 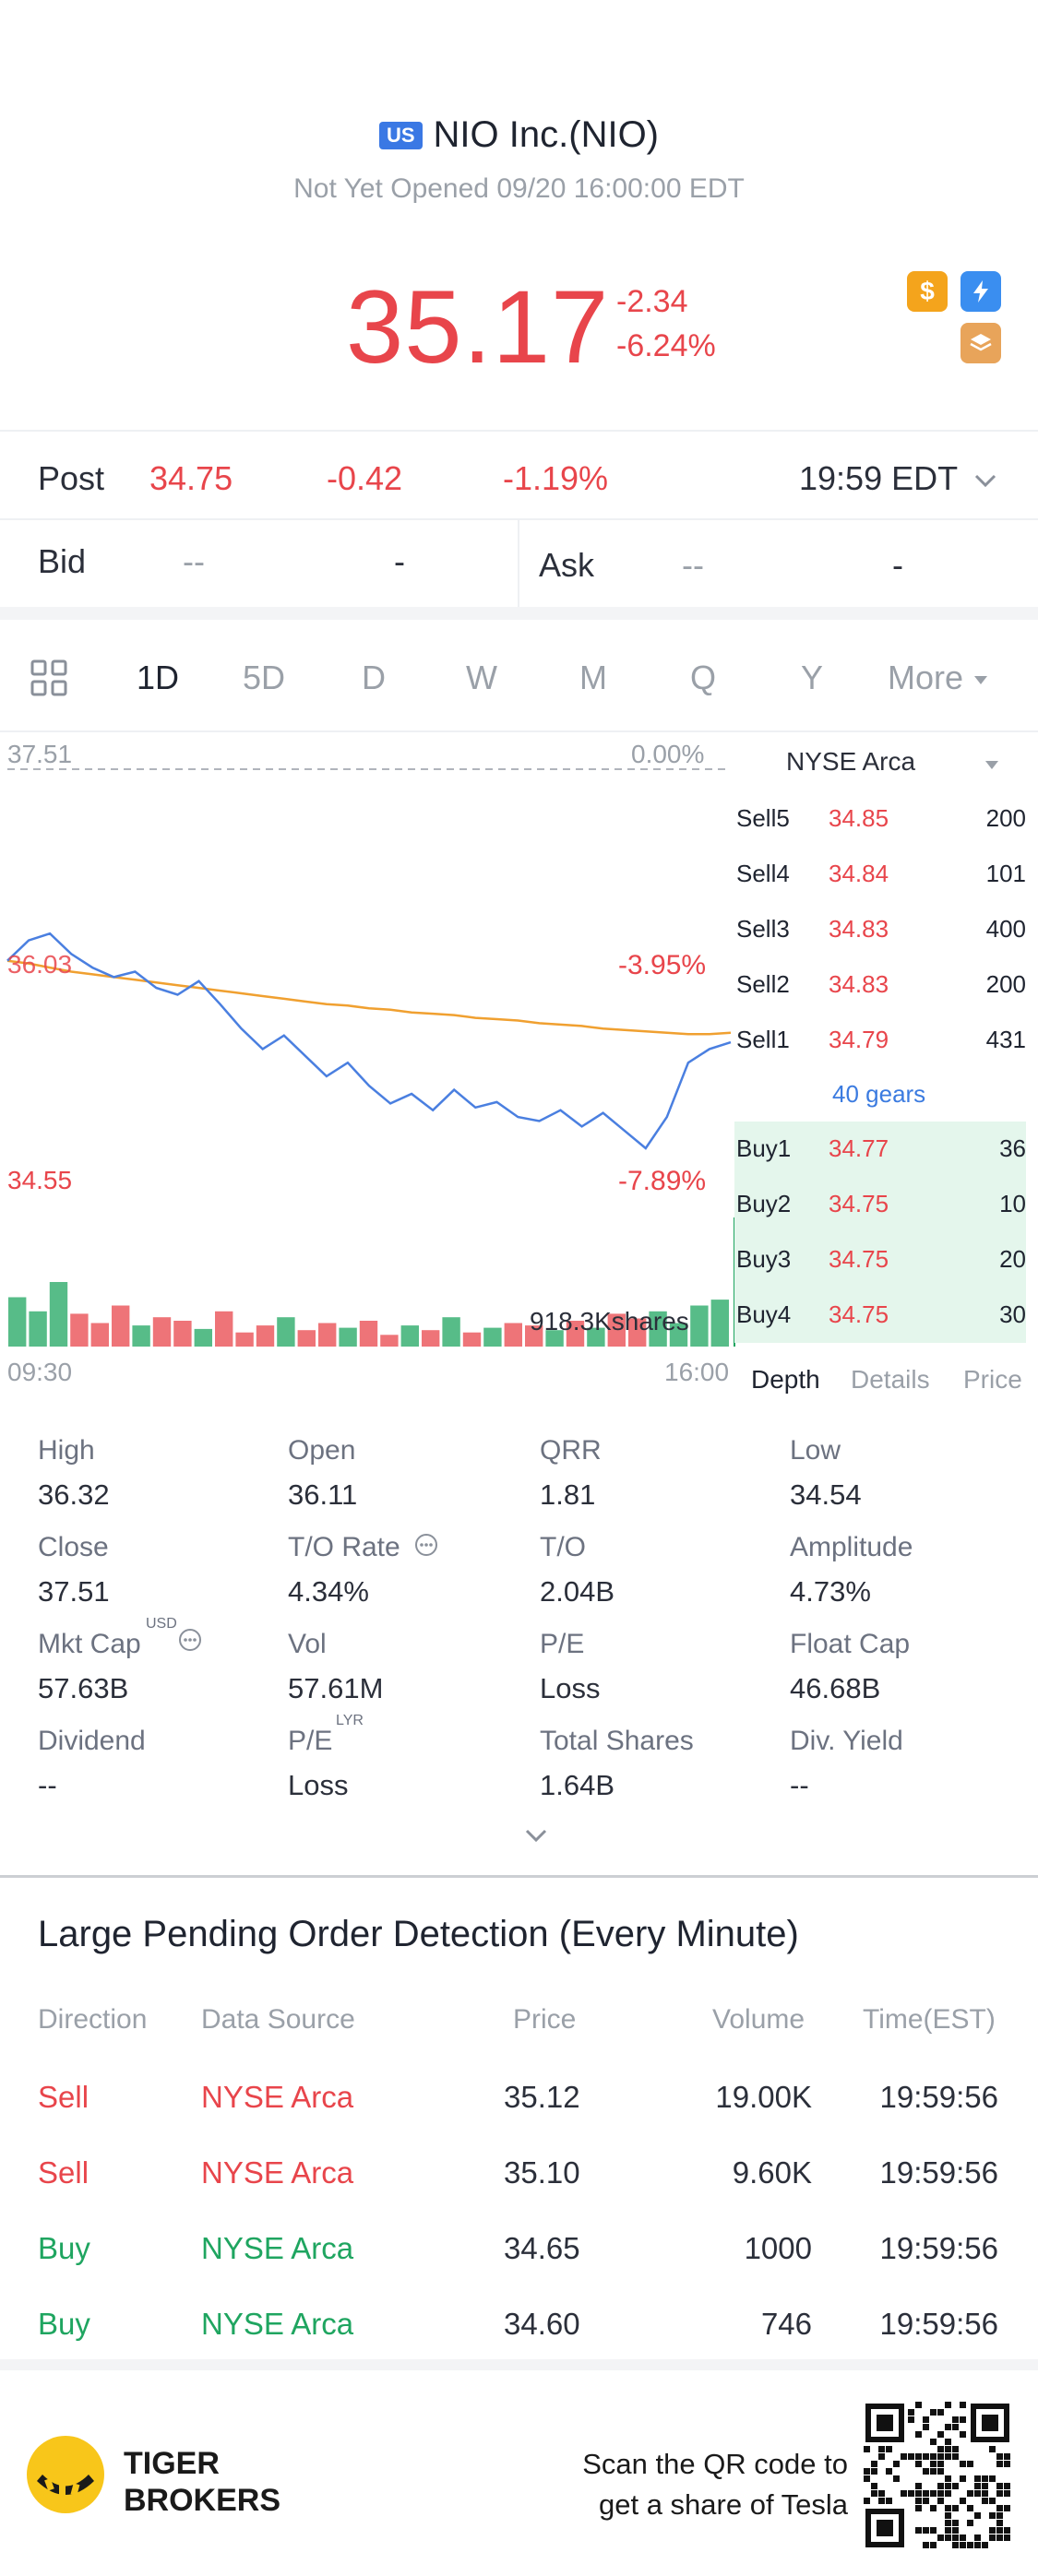 I want to click on tab-m: M, so click(x=593, y=677).